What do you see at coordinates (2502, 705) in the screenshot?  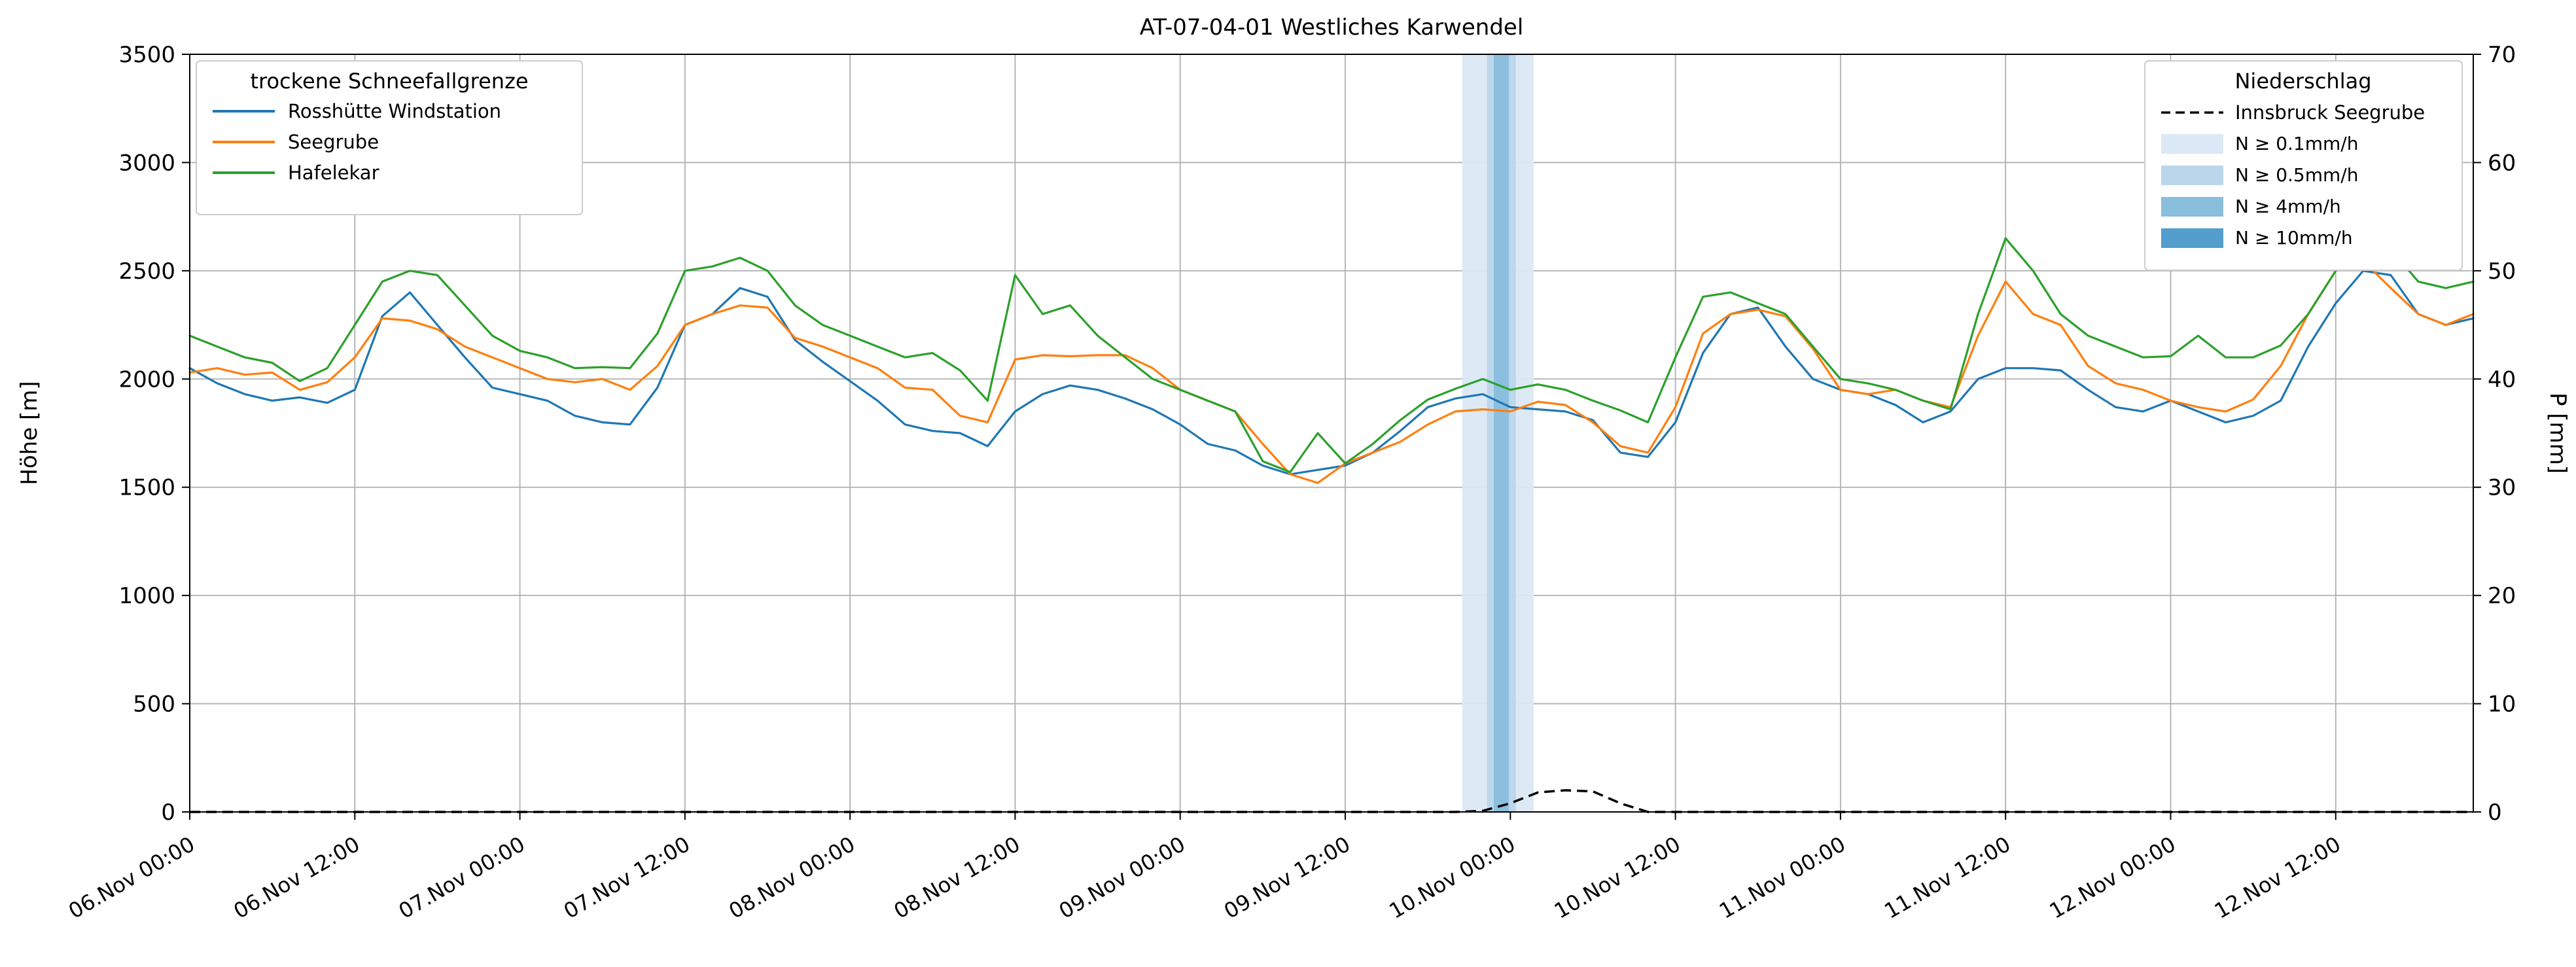 I see `y-tick-label-right: 10` at bounding box center [2502, 705].